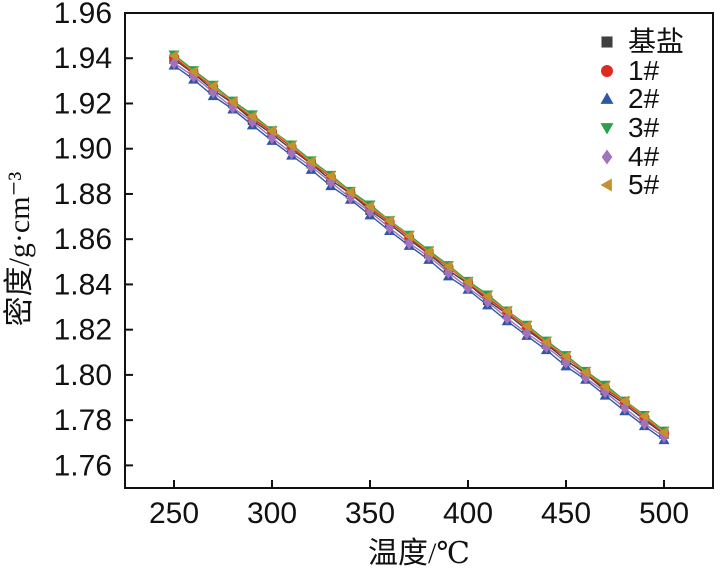  I want to click on legend: 基盐 1# 2# 3# 4# 5#, so click(639, 114).